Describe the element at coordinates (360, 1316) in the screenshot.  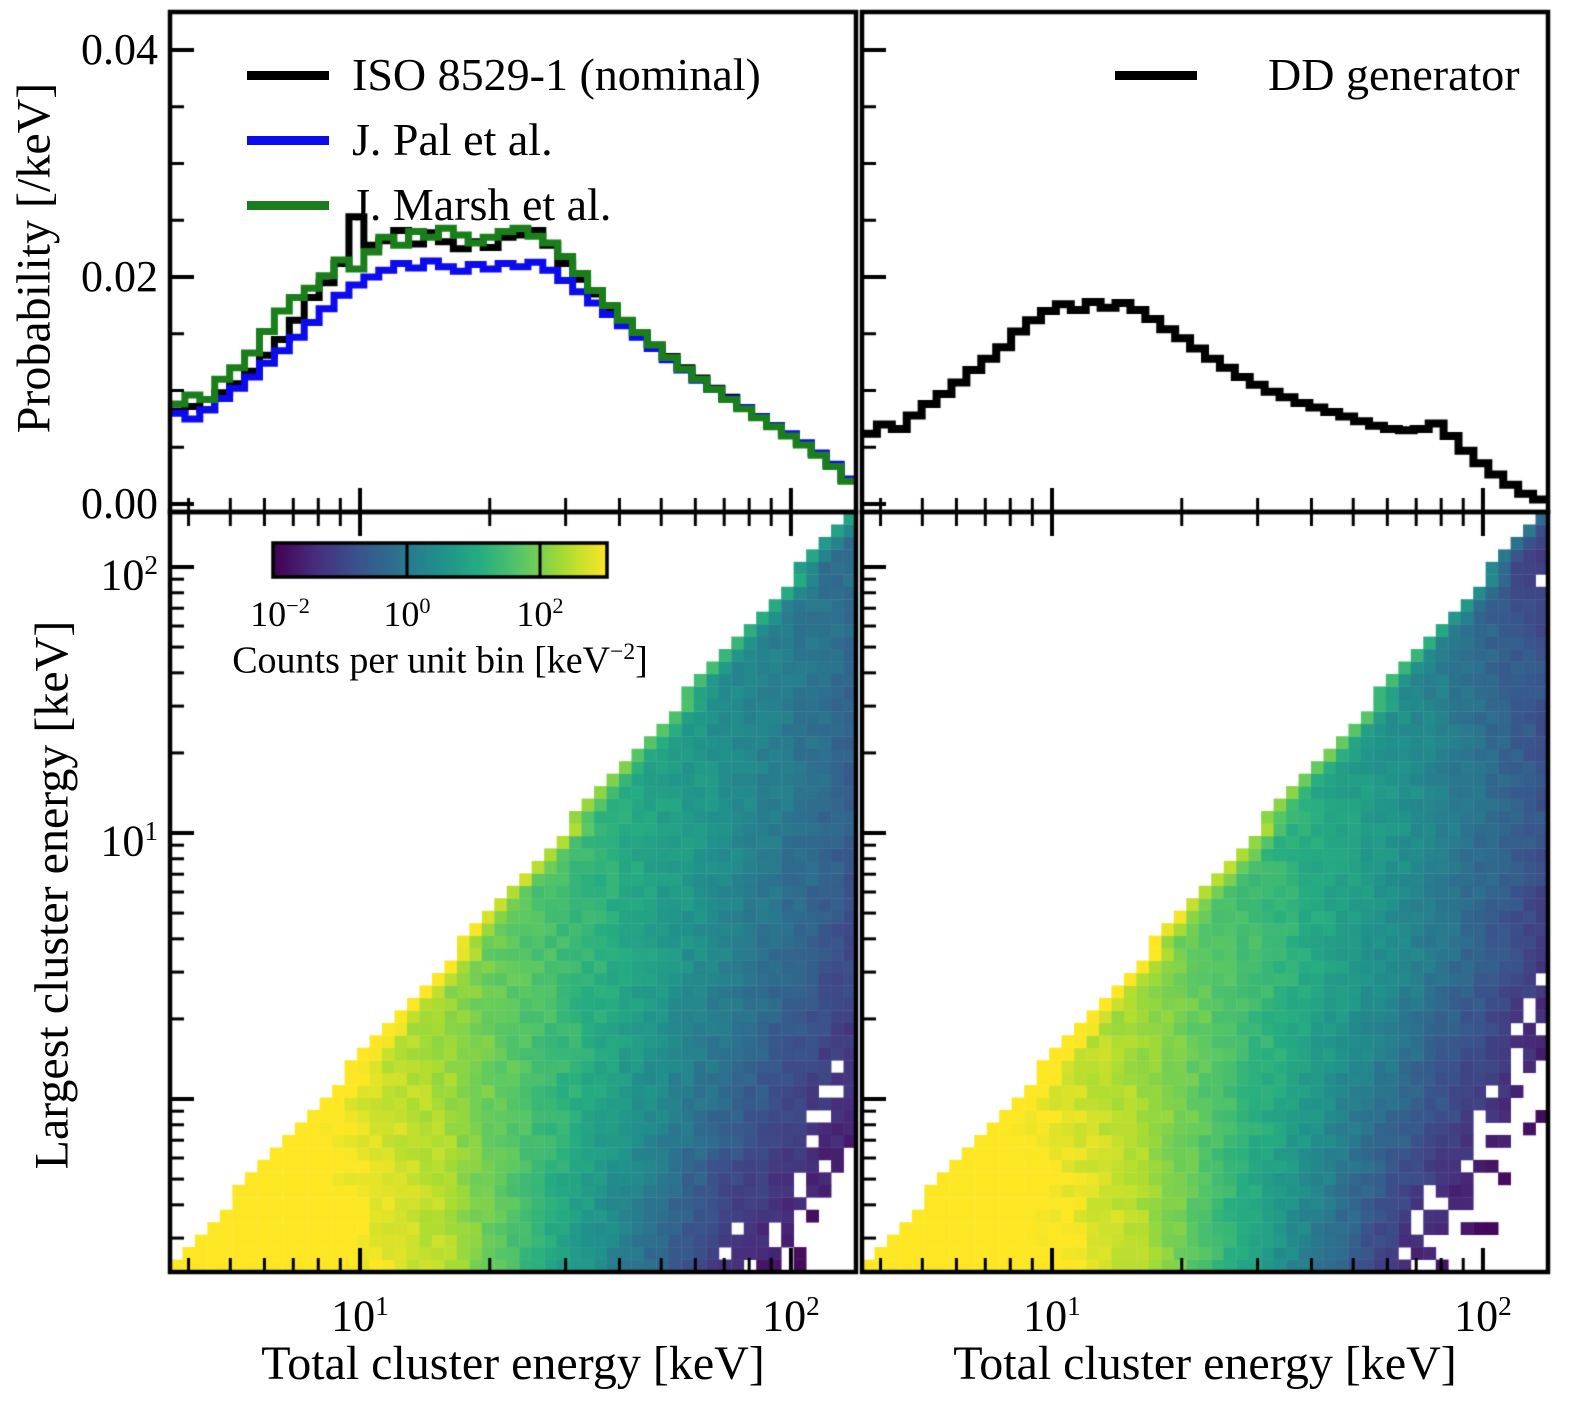
I see `xtick-left-1e1: 10¹` at that location.